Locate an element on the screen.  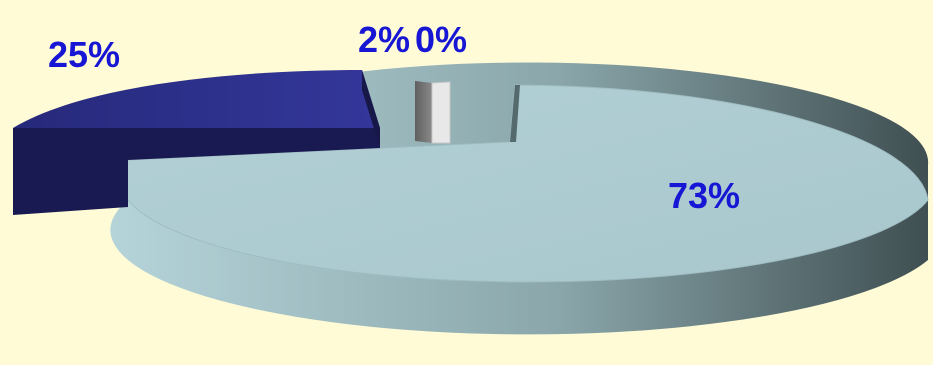
data-label-2: 2% is located at coordinates (384, 39).